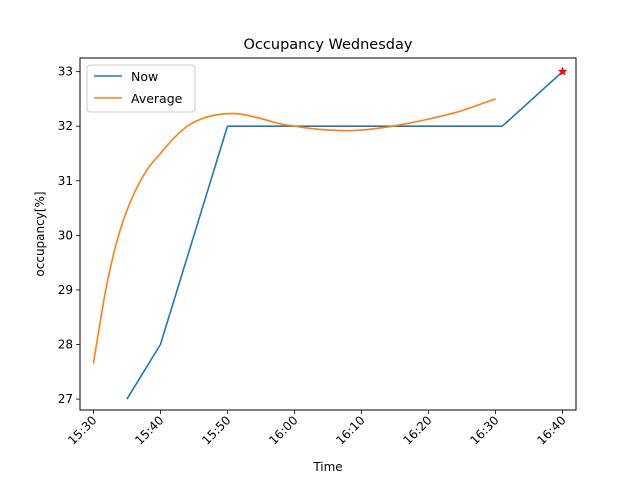  Describe the element at coordinates (551, 430) in the screenshot. I see `x-tick-label: 16:40` at that location.